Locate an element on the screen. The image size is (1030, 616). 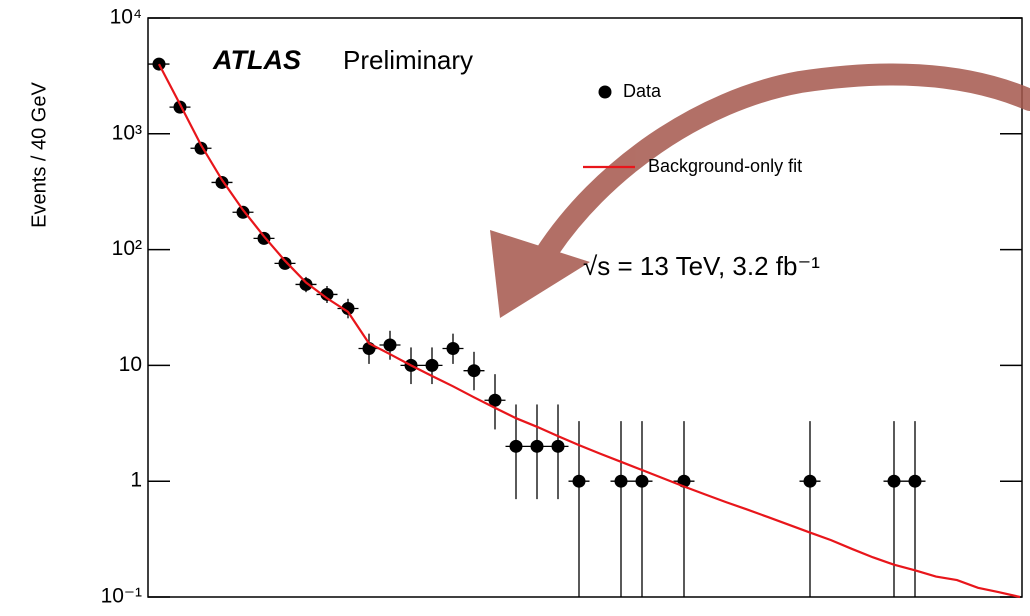
y-tick-label: 10⁻¹ is located at coordinates (121, 596).